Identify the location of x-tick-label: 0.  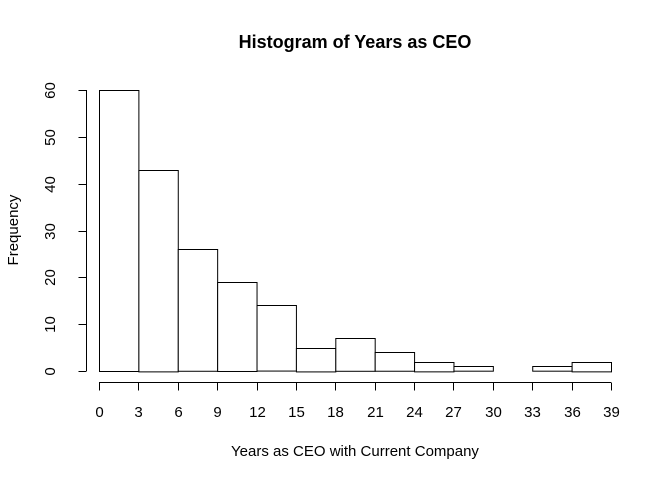
(99, 412).